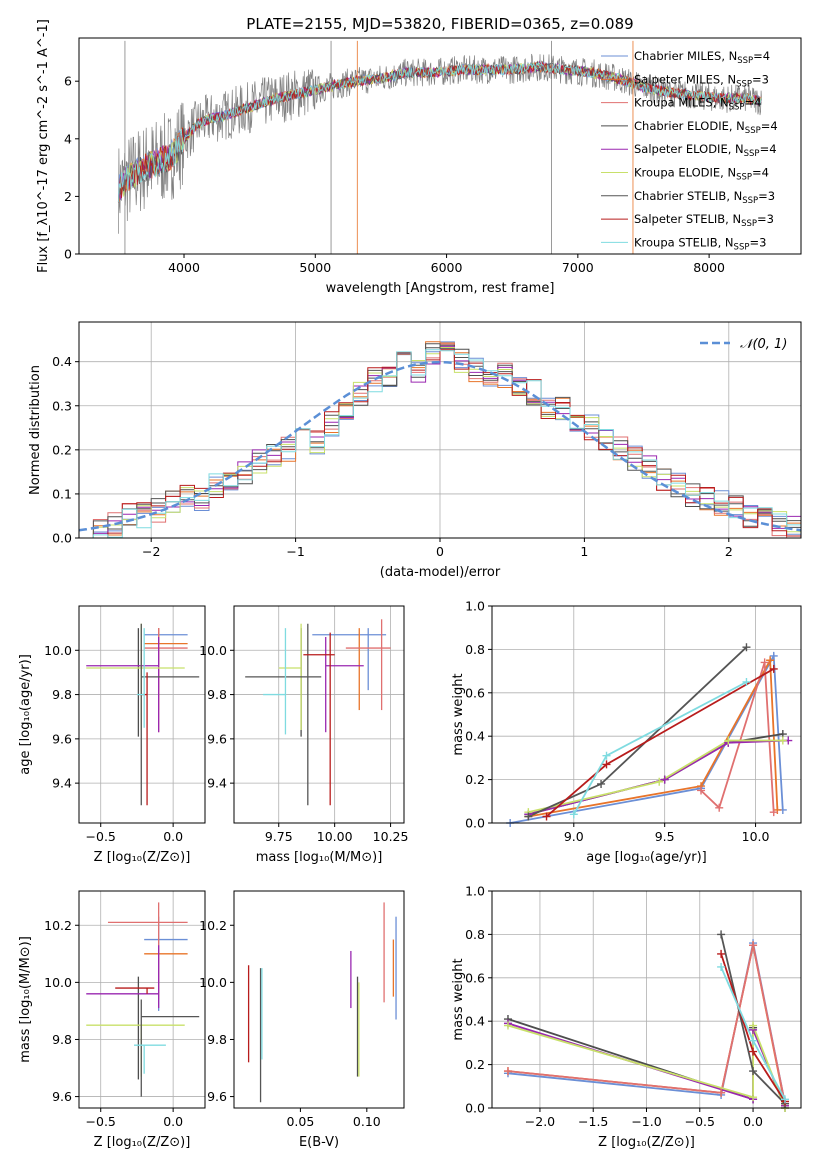  What do you see at coordinates (440, 551) in the screenshot?
I see `x-tick-label: 0` at bounding box center [440, 551].